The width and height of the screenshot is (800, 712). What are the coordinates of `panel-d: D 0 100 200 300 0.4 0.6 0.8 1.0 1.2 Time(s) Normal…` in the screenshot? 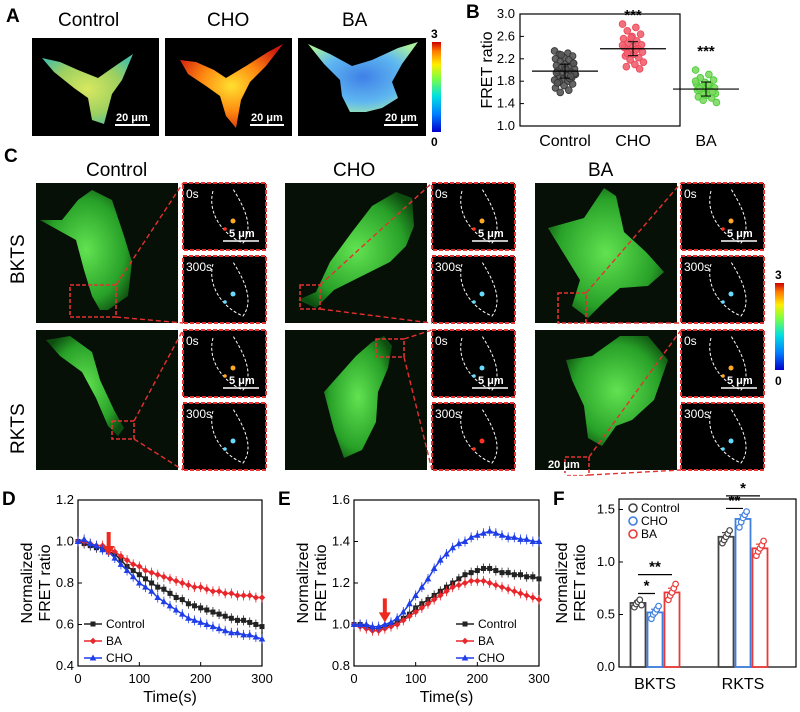 It's located at (137, 597).